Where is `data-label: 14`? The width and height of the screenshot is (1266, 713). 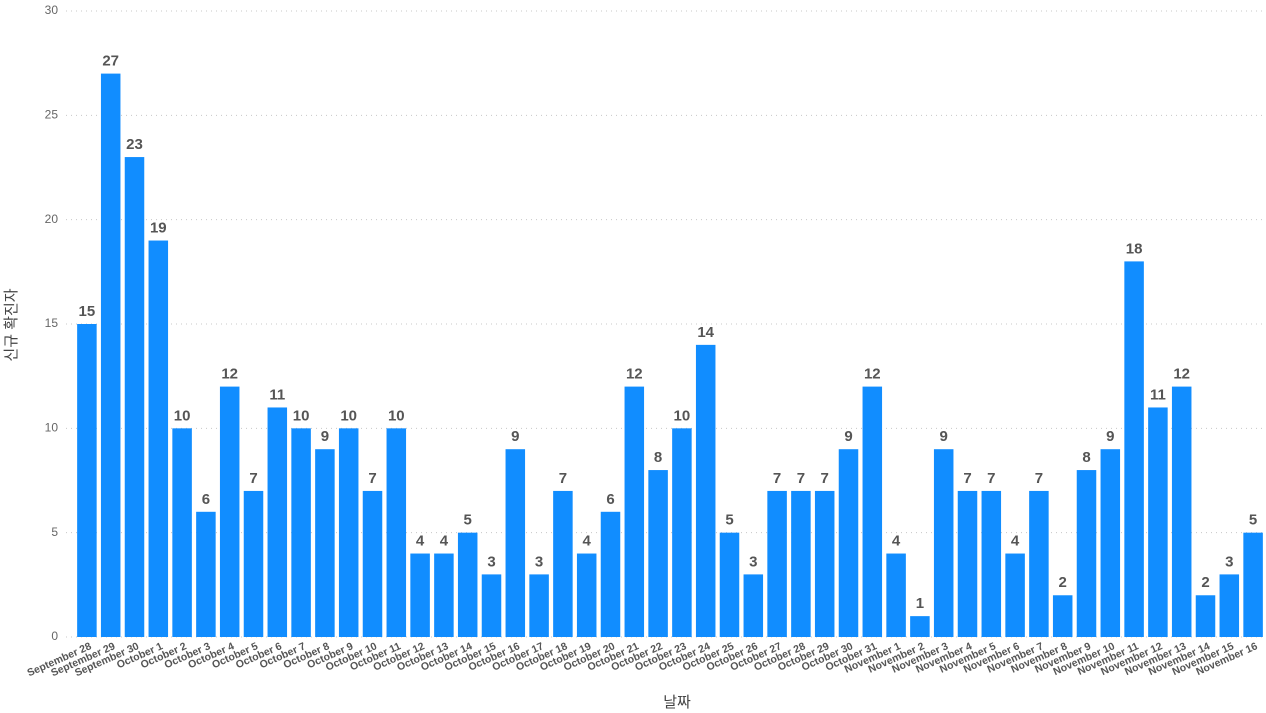 data-label: 14 is located at coordinates (705, 332).